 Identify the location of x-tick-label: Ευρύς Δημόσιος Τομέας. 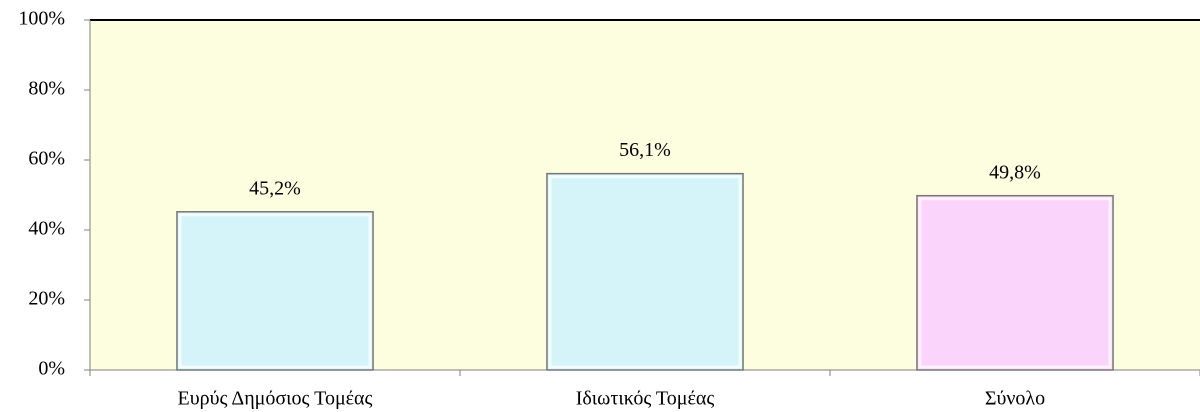
(275, 399).